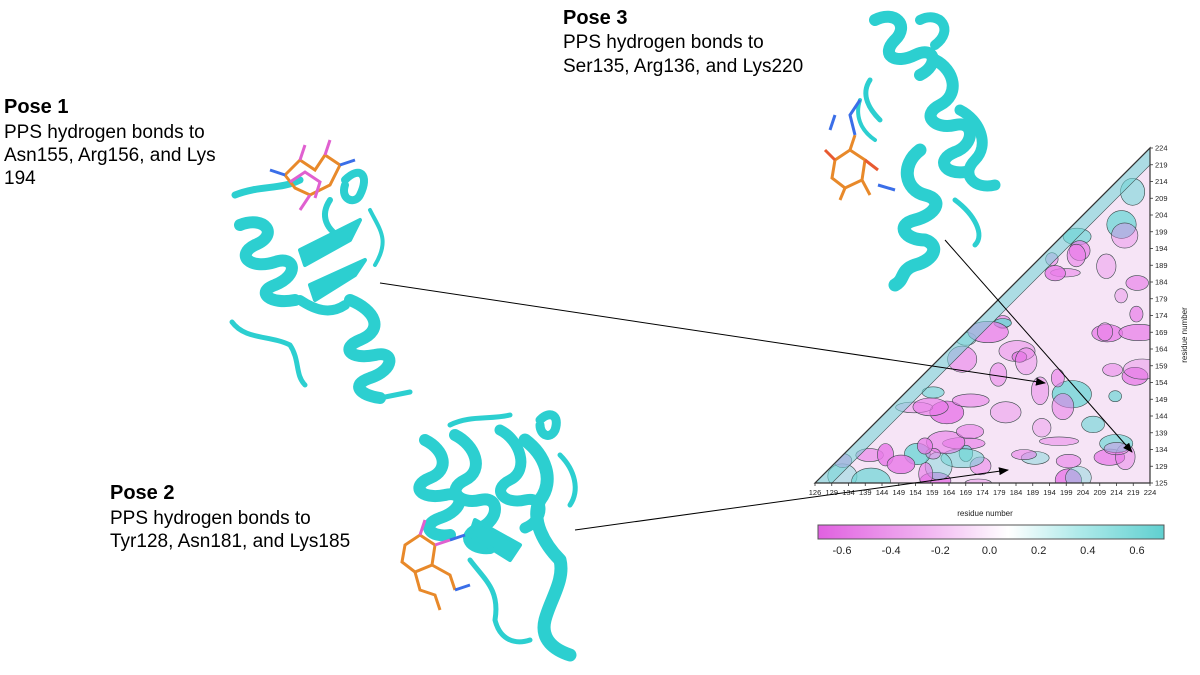 This screenshot has height=675, width=1200. I want to click on colorbar-label: -0.6, so click(842, 551).